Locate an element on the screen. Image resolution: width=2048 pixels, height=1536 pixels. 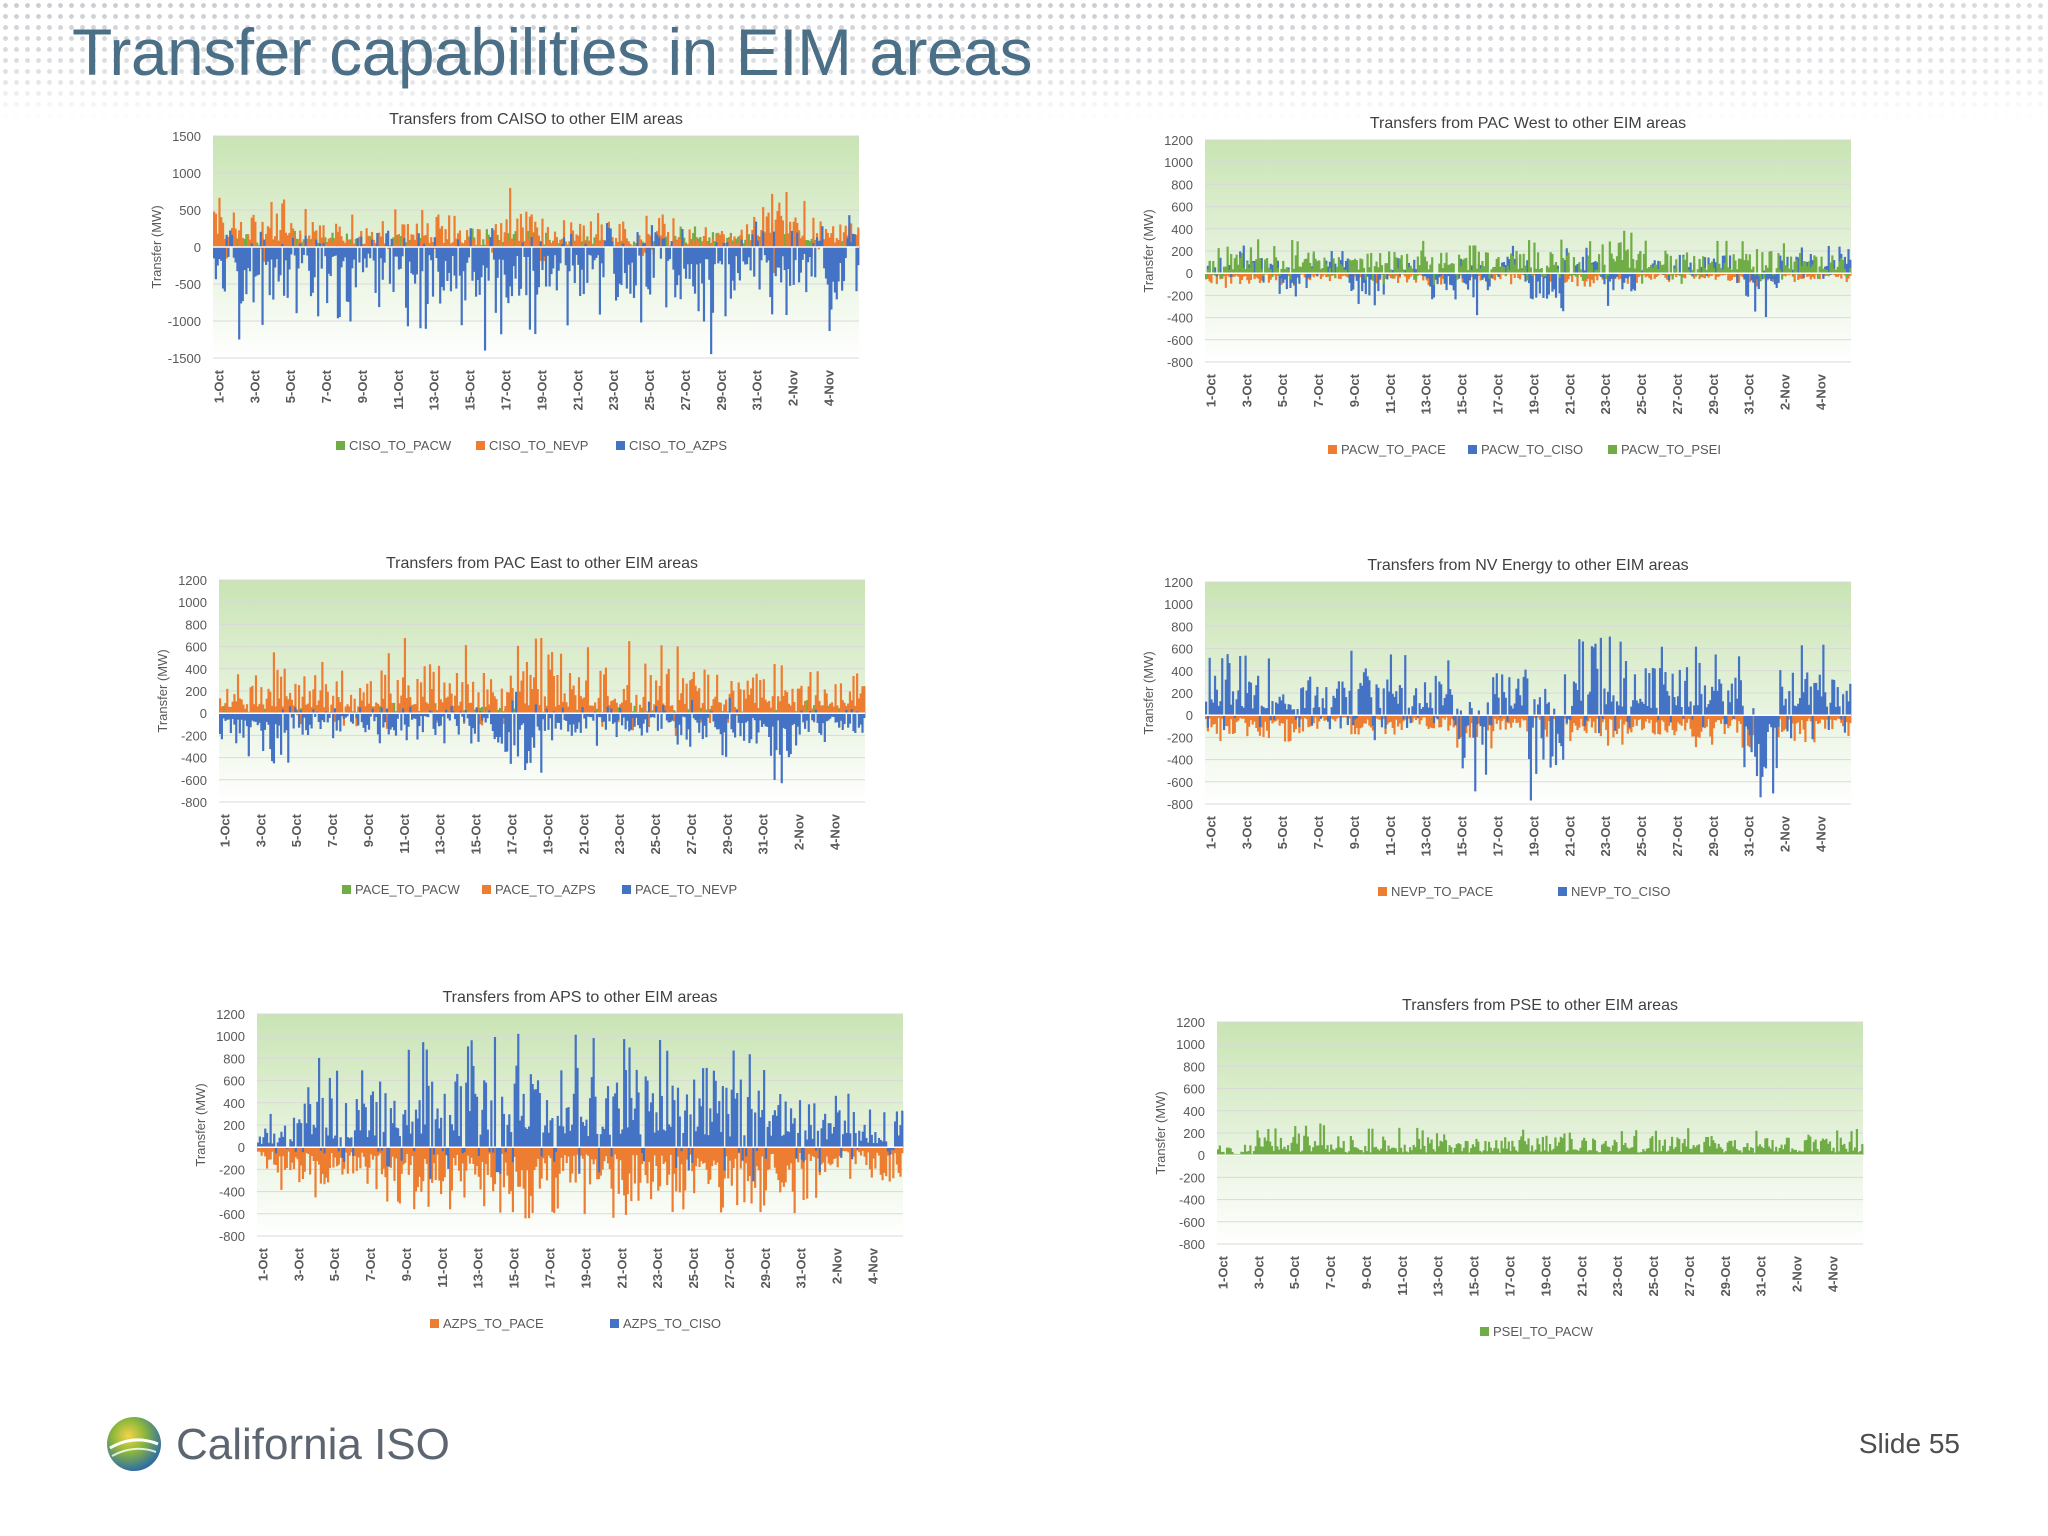
legend-label: CISO_TO_PACW is located at coordinates (400, 445).